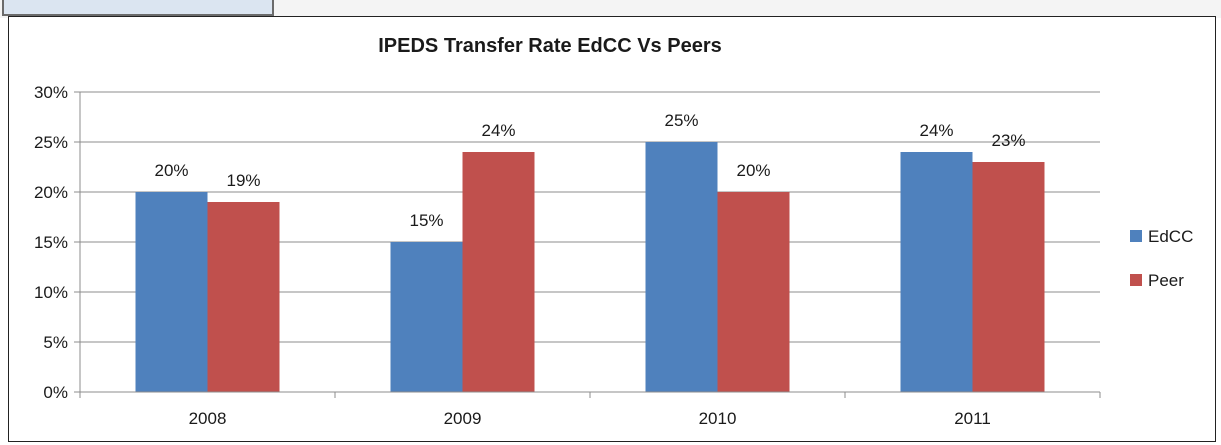  I want to click on y-tick-label: 5%, so click(55, 342).